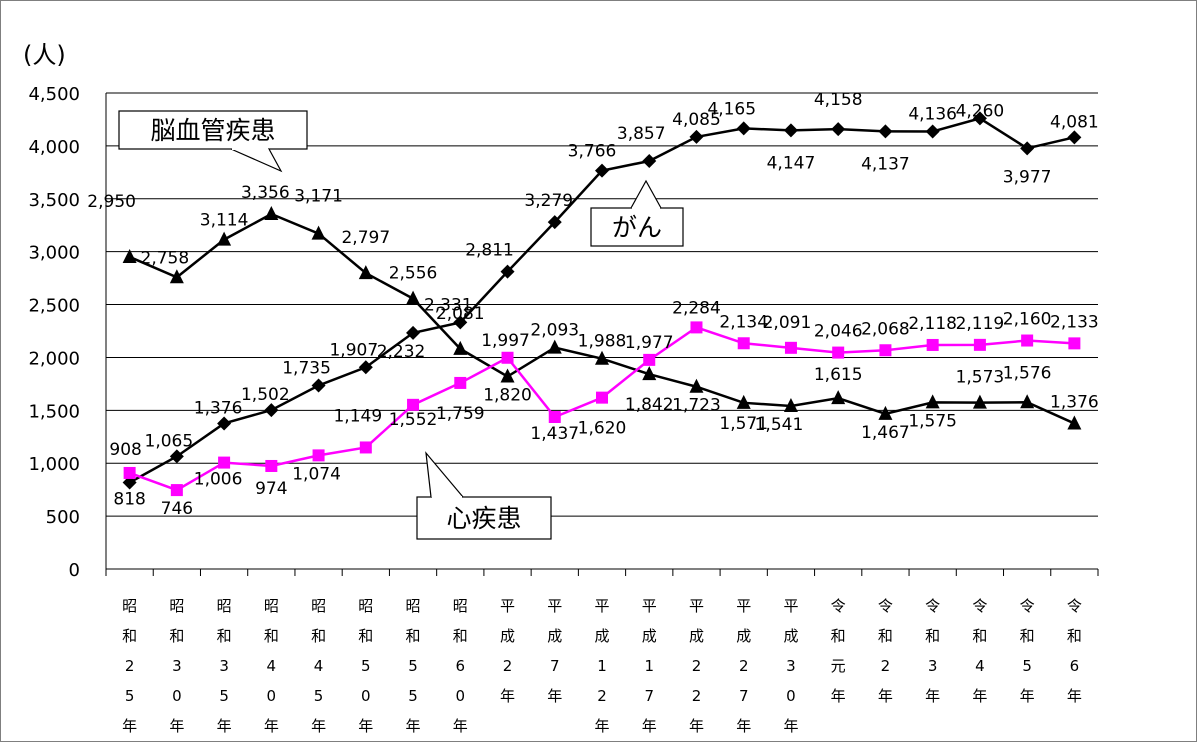  Describe the element at coordinates (44, 55) in the screenshot. I see `y-axis-title: (人)` at that location.